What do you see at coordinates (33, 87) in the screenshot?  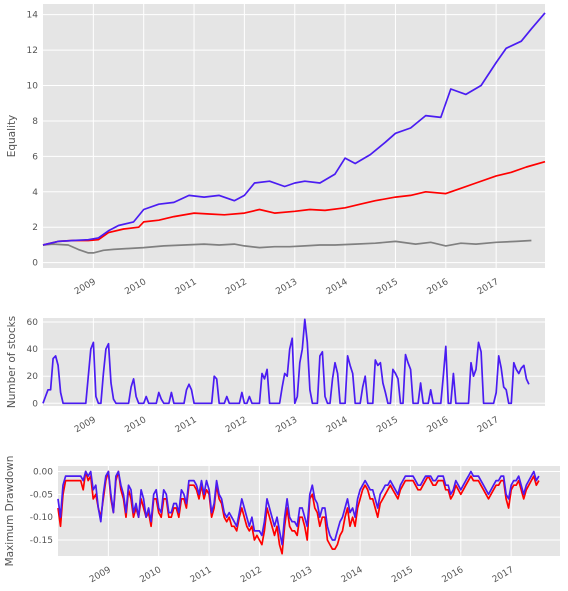 I see `equality-ytick-label: 10` at bounding box center [33, 87].